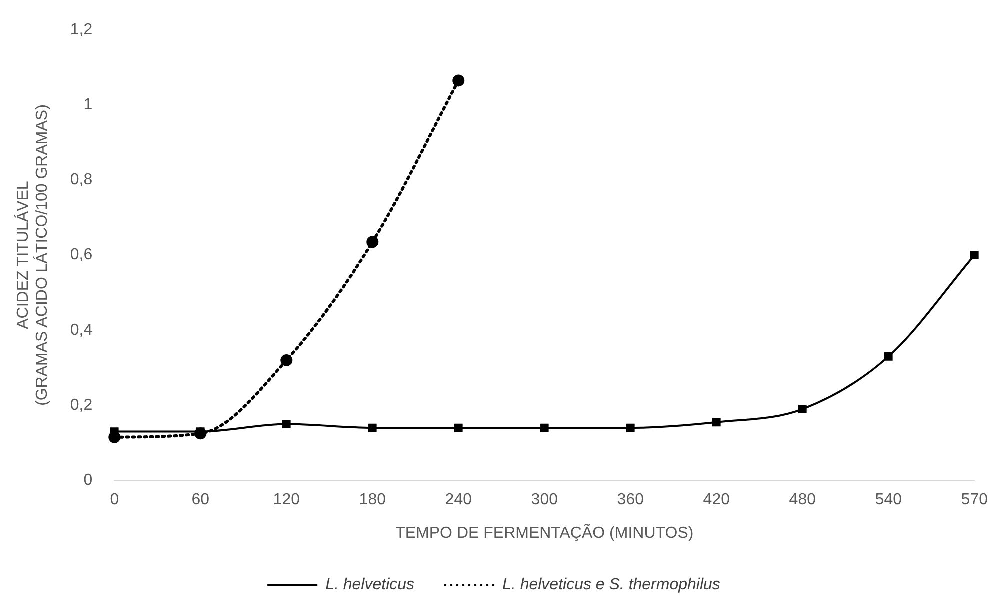  I want to click on x-tick-label: 300, so click(544, 500).